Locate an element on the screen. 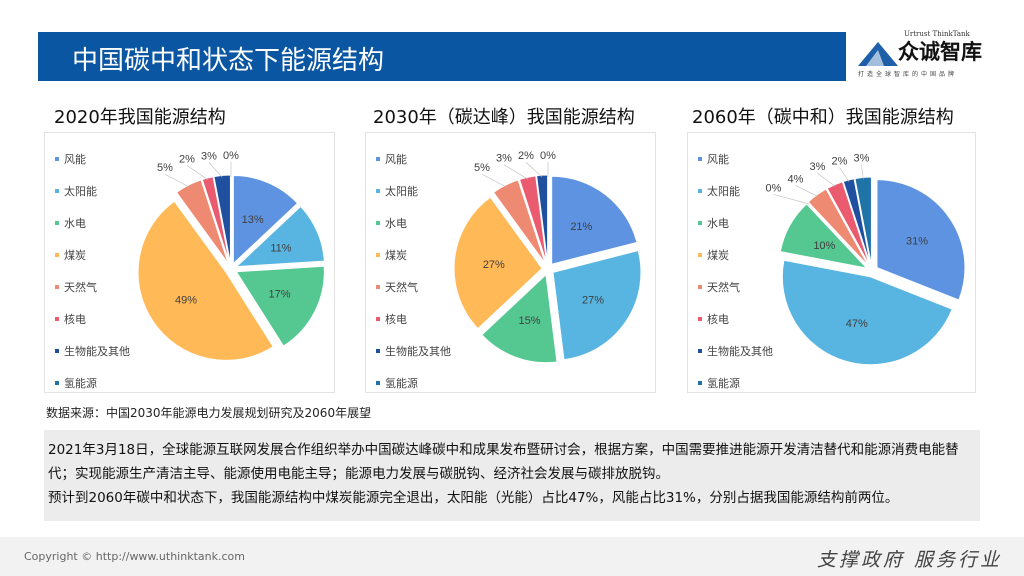  pie-chart: 13% 11% 17% 49% 5% 2% 3% 0% is located at coordinates (231, 255).